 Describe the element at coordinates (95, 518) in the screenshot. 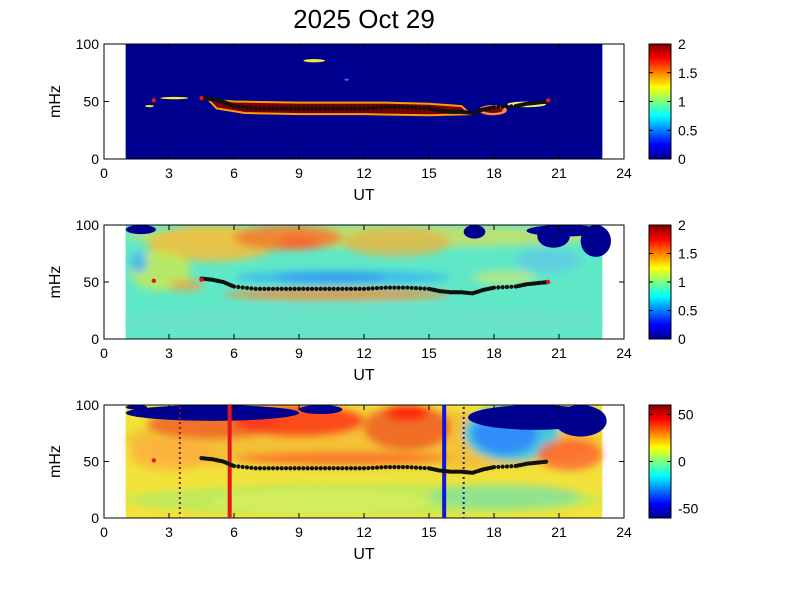

I see `y-tick-label: 0` at that location.